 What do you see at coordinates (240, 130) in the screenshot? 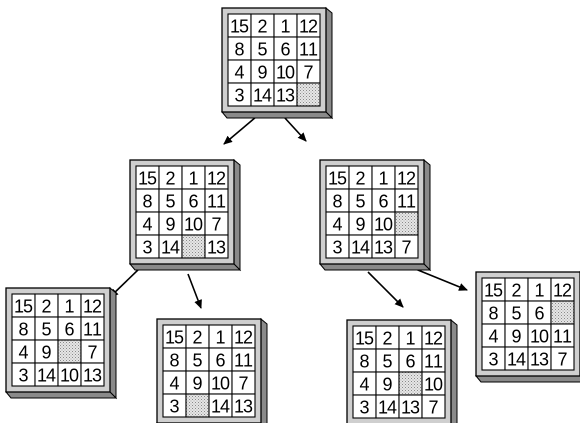
I see `arrow-root-to-level1-left` at bounding box center [240, 130].